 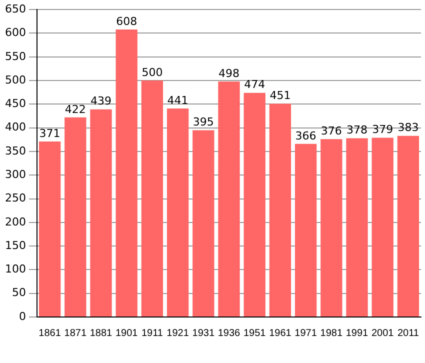 I want to click on x-tick-label: 1861, so click(x=50, y=333).